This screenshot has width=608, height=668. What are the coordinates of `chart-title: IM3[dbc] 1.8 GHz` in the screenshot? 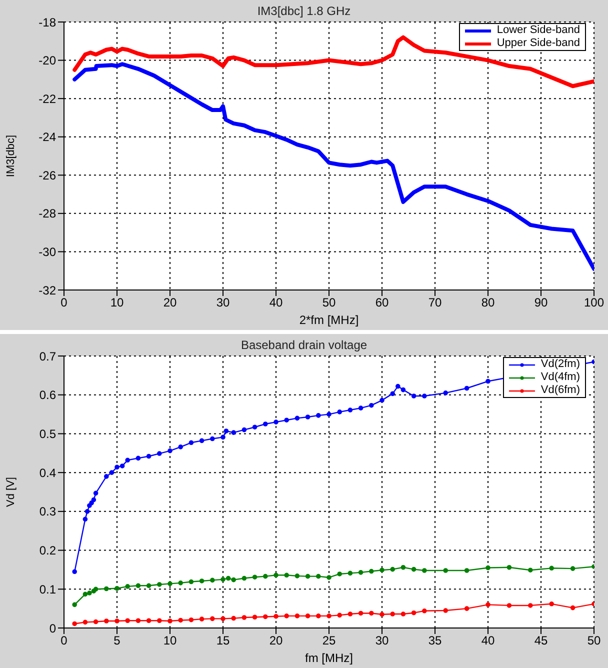 It's located at (304, 11).